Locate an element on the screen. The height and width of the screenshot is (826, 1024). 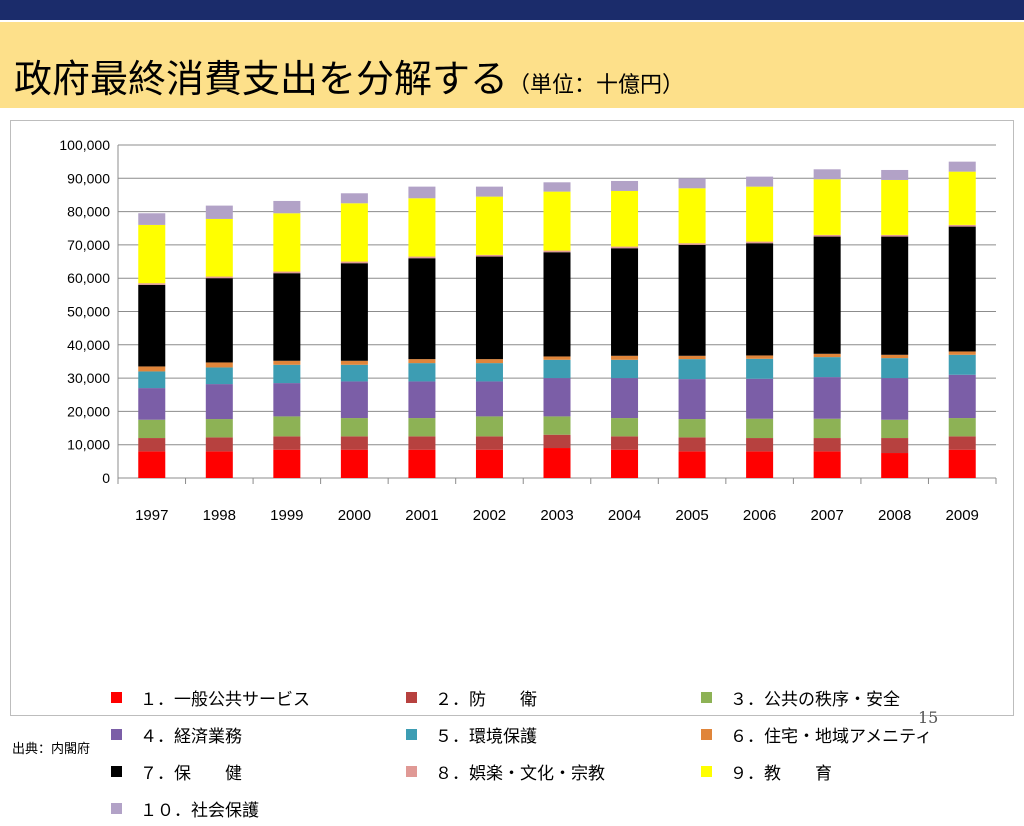
source-note: 出典：内閣府 is located at coordinates (51, 749).